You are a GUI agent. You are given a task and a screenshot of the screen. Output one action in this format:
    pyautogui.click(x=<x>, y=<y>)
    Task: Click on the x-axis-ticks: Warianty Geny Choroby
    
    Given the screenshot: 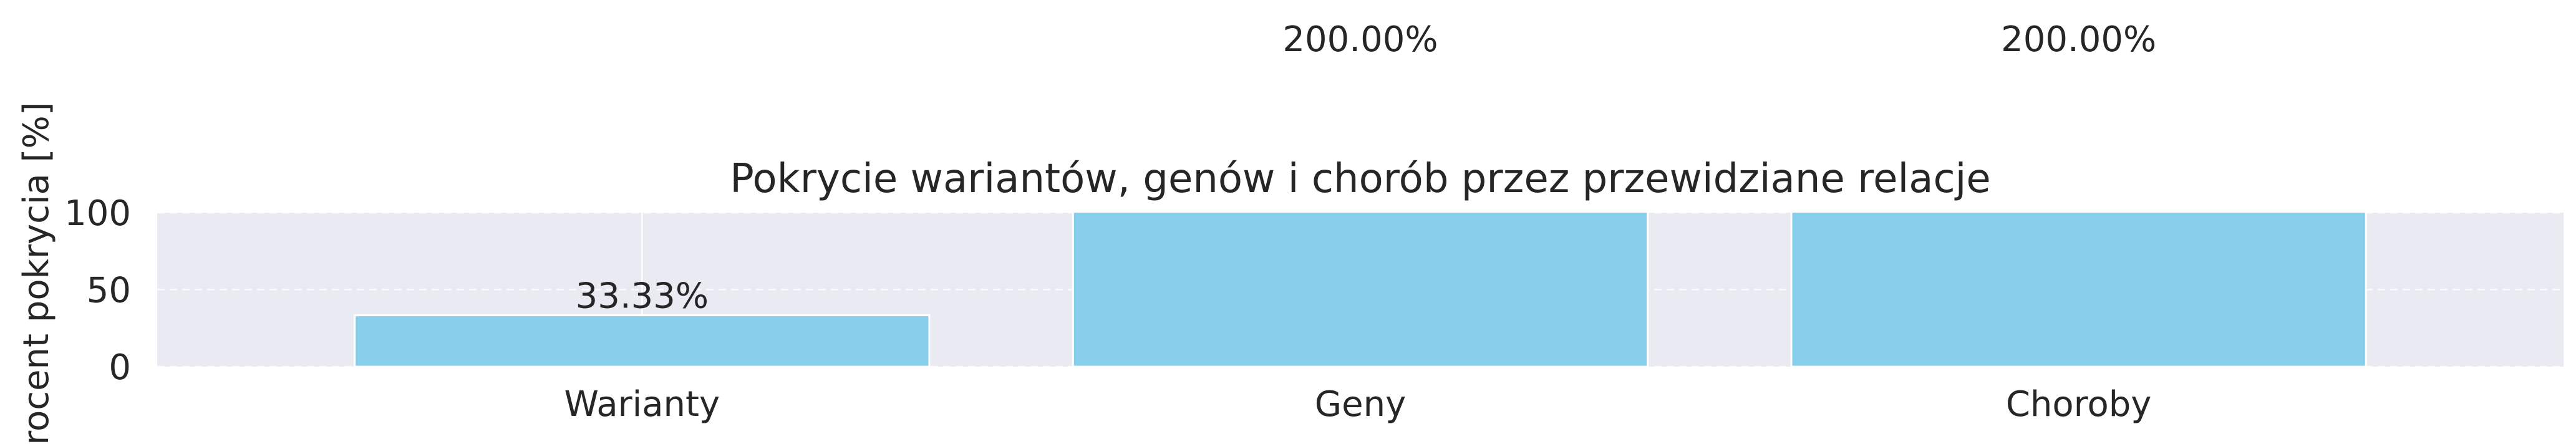 What is the action you would take?
    pyautogui.click(x=1358, y=404)
    